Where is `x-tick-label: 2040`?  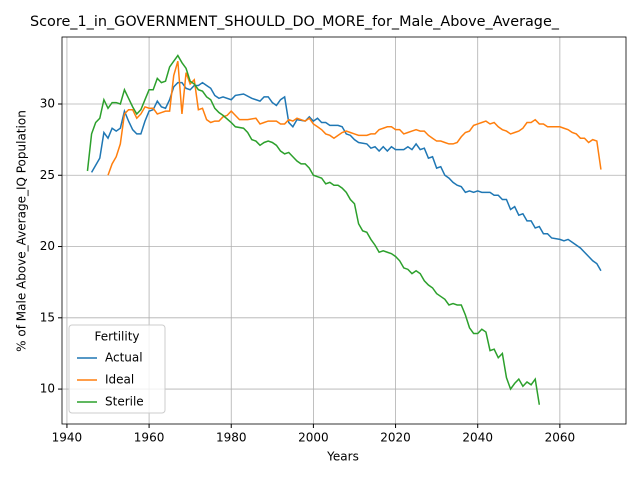 x-tick-label: 2040 is located at coordinates (477, 438).